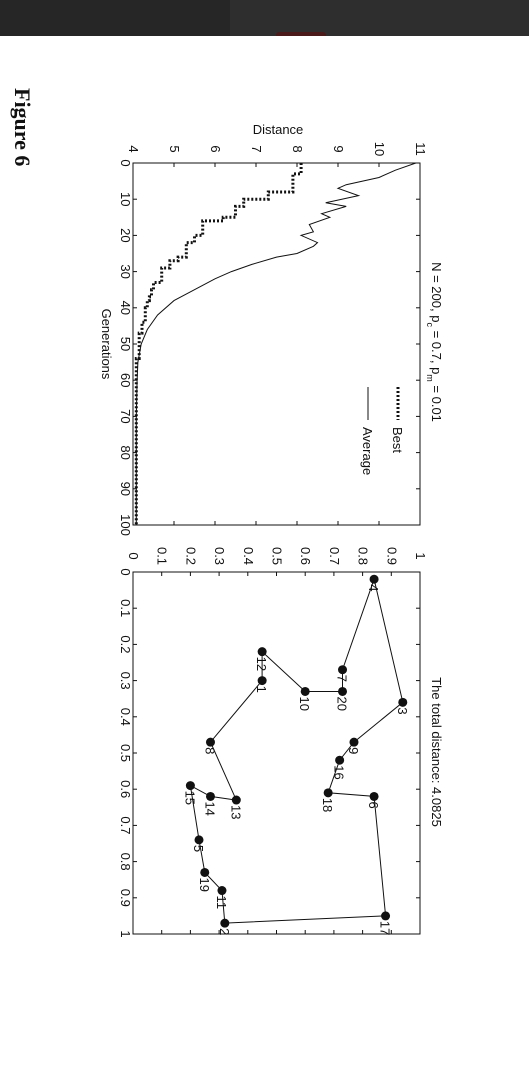  I want to click on x-tick-label: 20, so click(125, 235).